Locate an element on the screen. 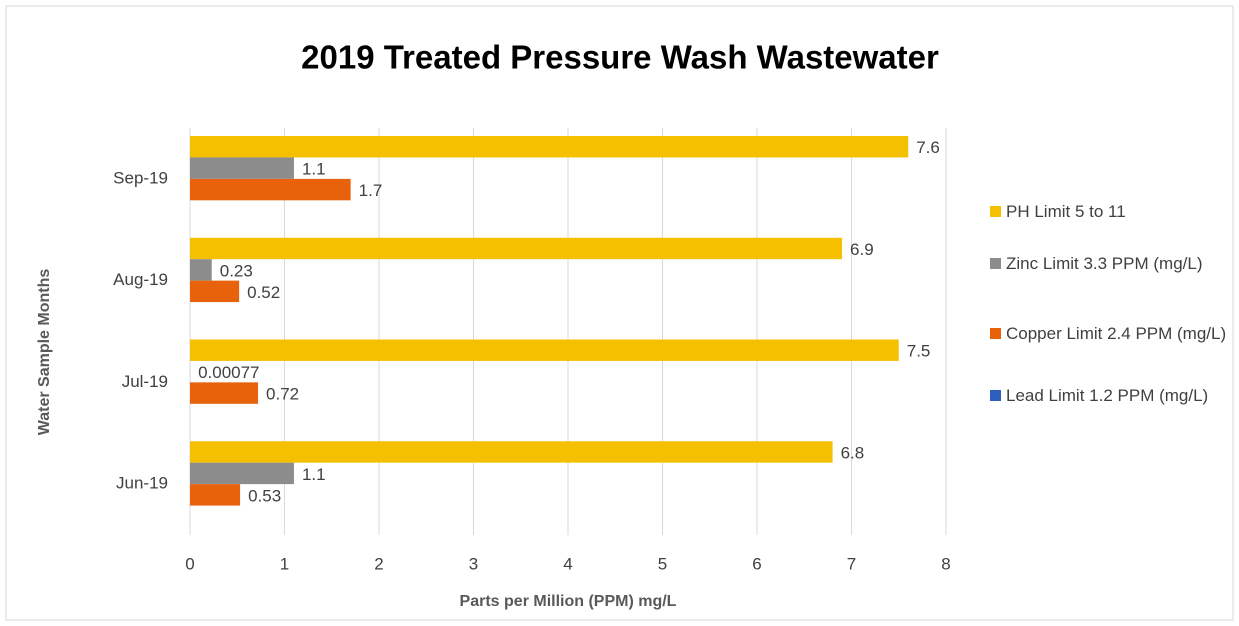  data-label: 7.6 is located at coordinates (928, 147).